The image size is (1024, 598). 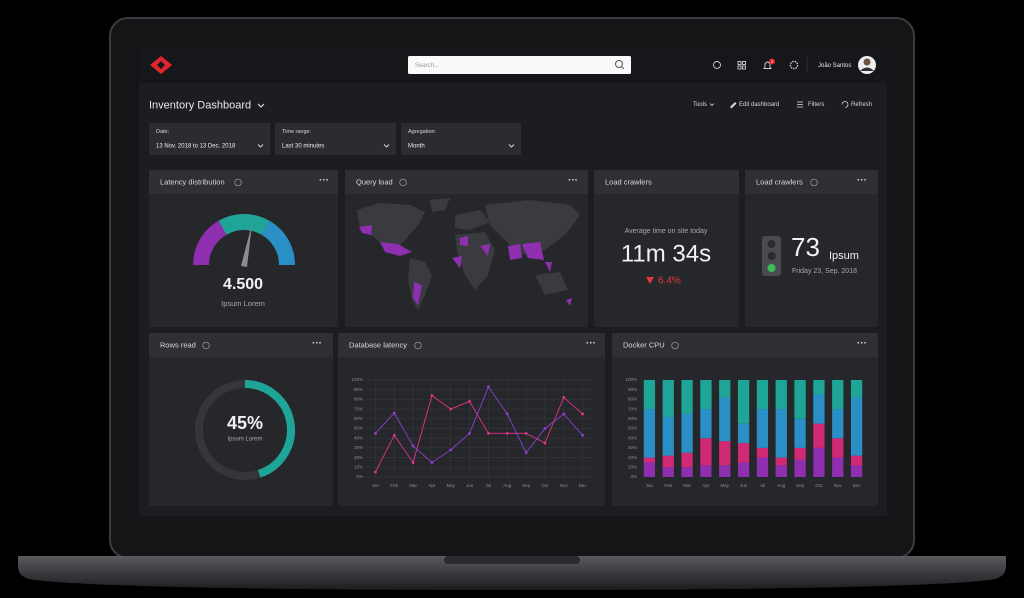 What do you see at coordinates (297, 132) in the screenshot?
I see `filter-label: Time range:` at bounding box center [297, 132].